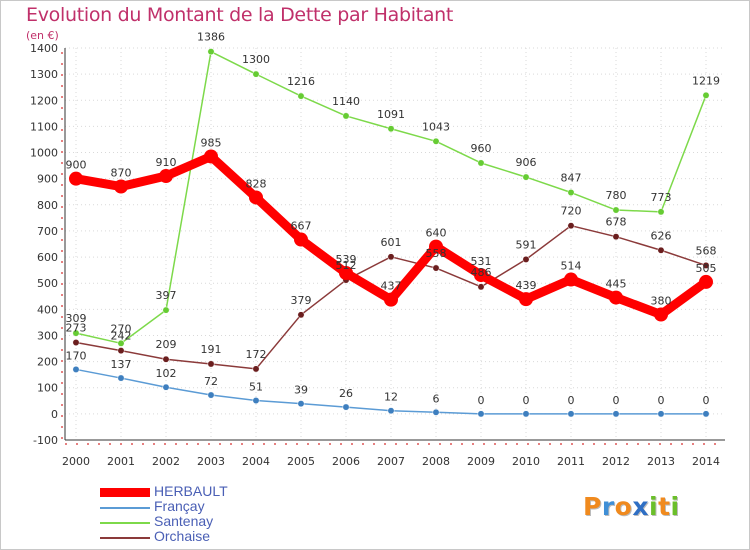  I want to click on data-label-herbault: 531, so click(481, 261).